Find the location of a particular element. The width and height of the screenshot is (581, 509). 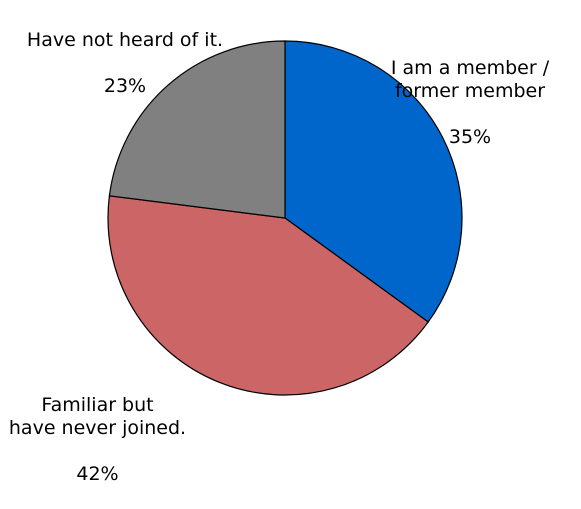

category-label: Familiar but have never joined. is located at coordinates (97, 416).